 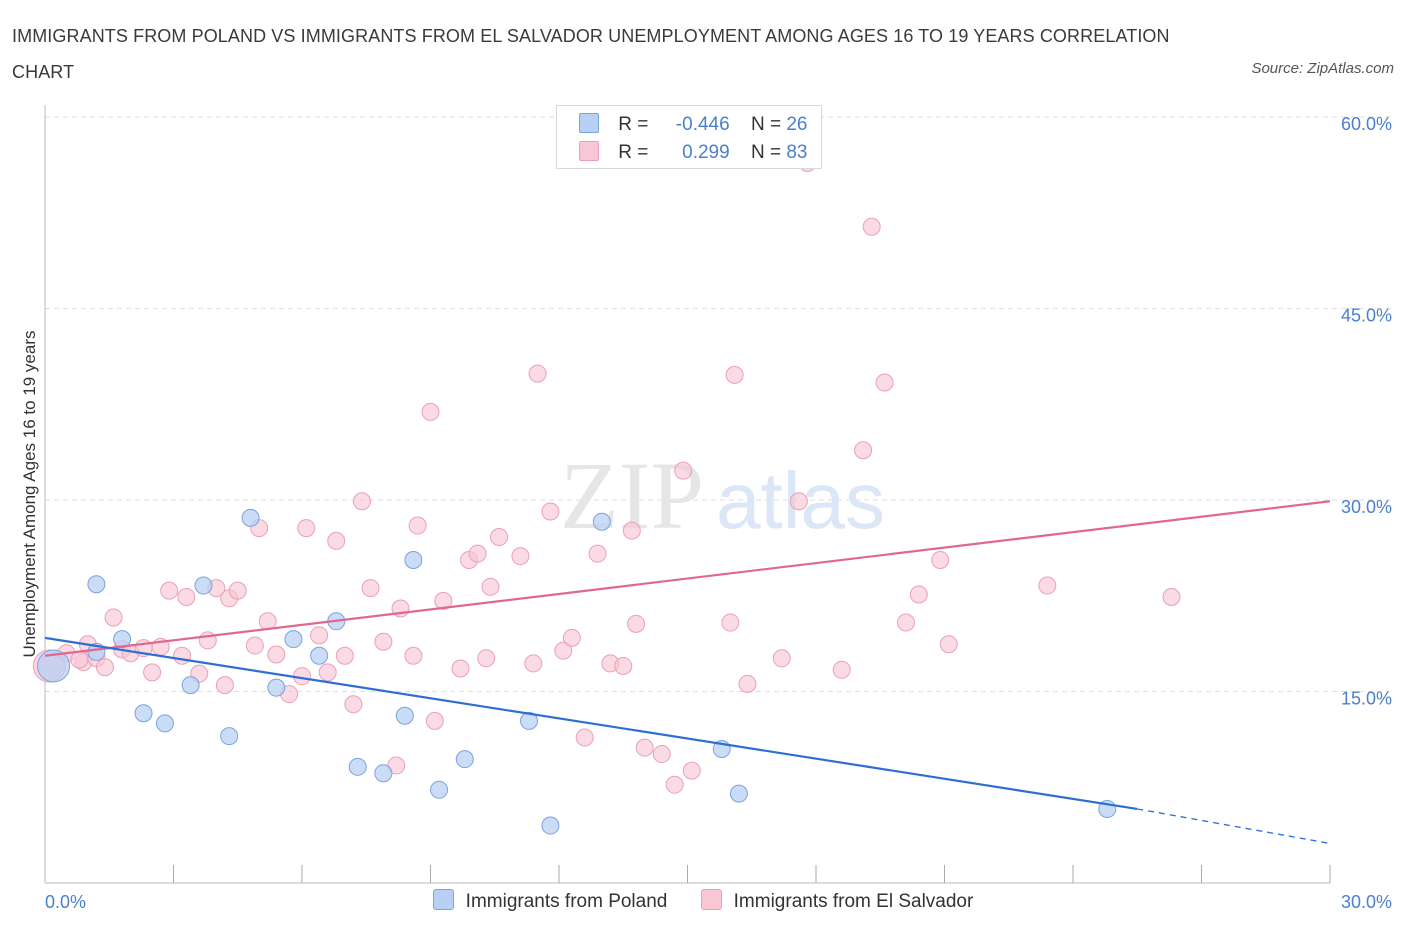 What do you see at coordinates (1366, 902) in the screenshot?
I see `x-tick-label: 30.0%` at bounding box center [1366, 902].